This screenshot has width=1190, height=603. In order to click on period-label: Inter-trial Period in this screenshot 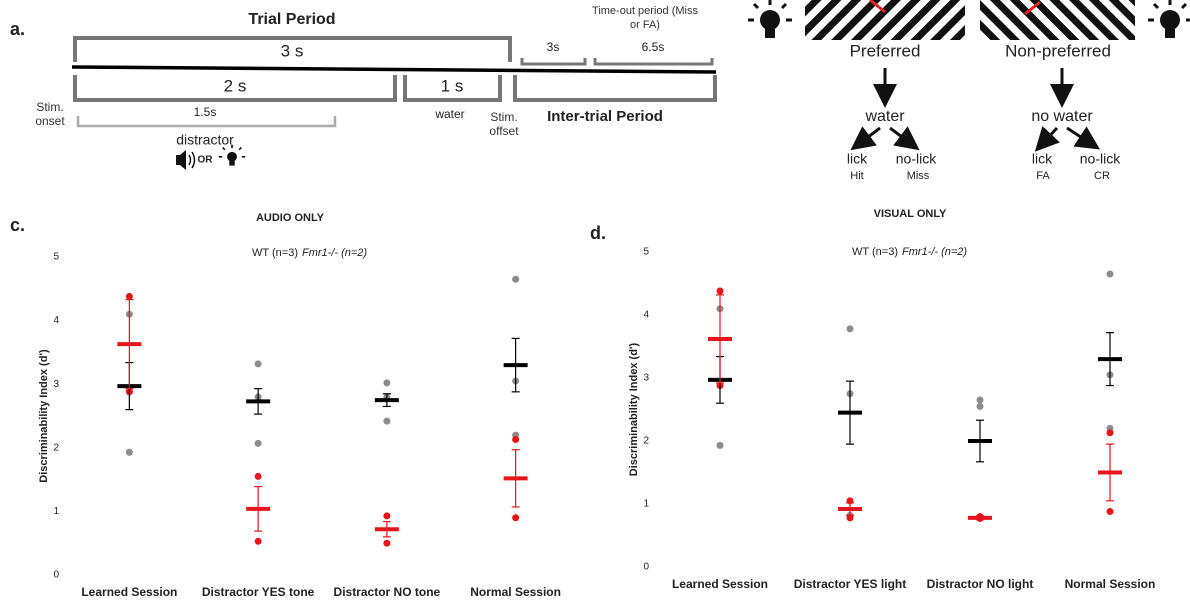, I will do `click(605, 116)`.